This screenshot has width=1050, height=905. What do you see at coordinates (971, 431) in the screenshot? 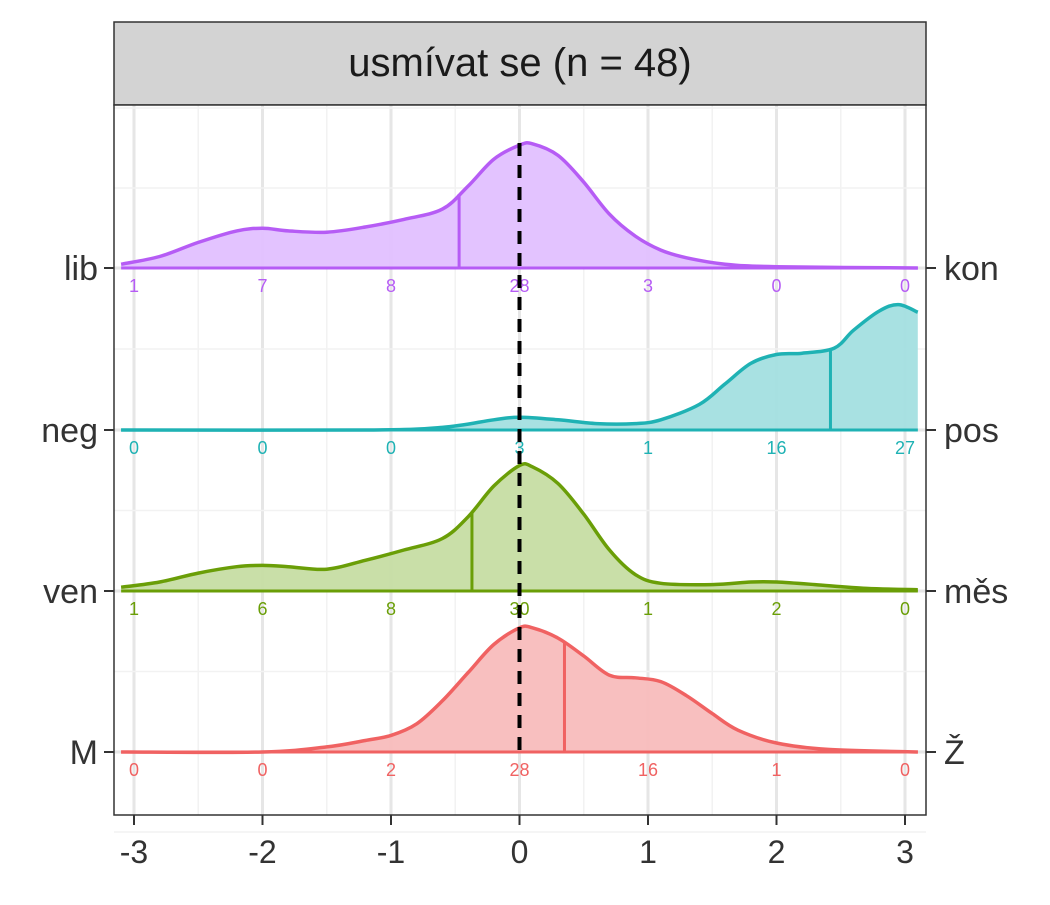
I see `y-label-right: pos` at bounding box center [971, 431].